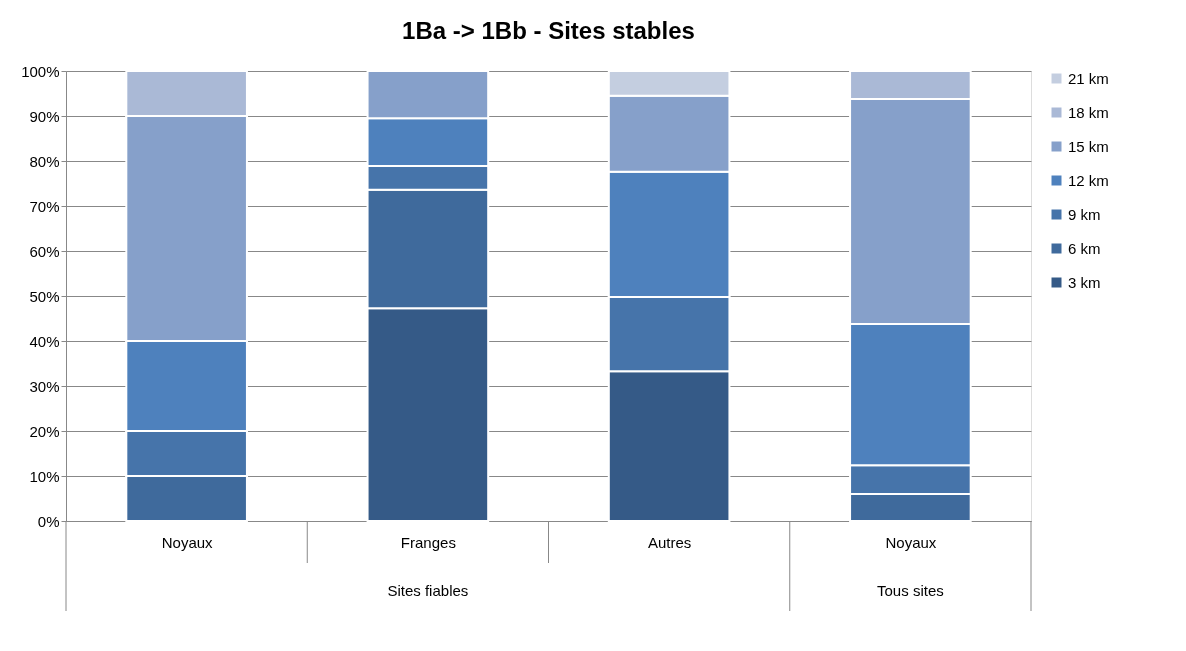 The height and width of the screenshot is (651, 1186). I want to click on legend-label: 21 km, so click(1088, 78).